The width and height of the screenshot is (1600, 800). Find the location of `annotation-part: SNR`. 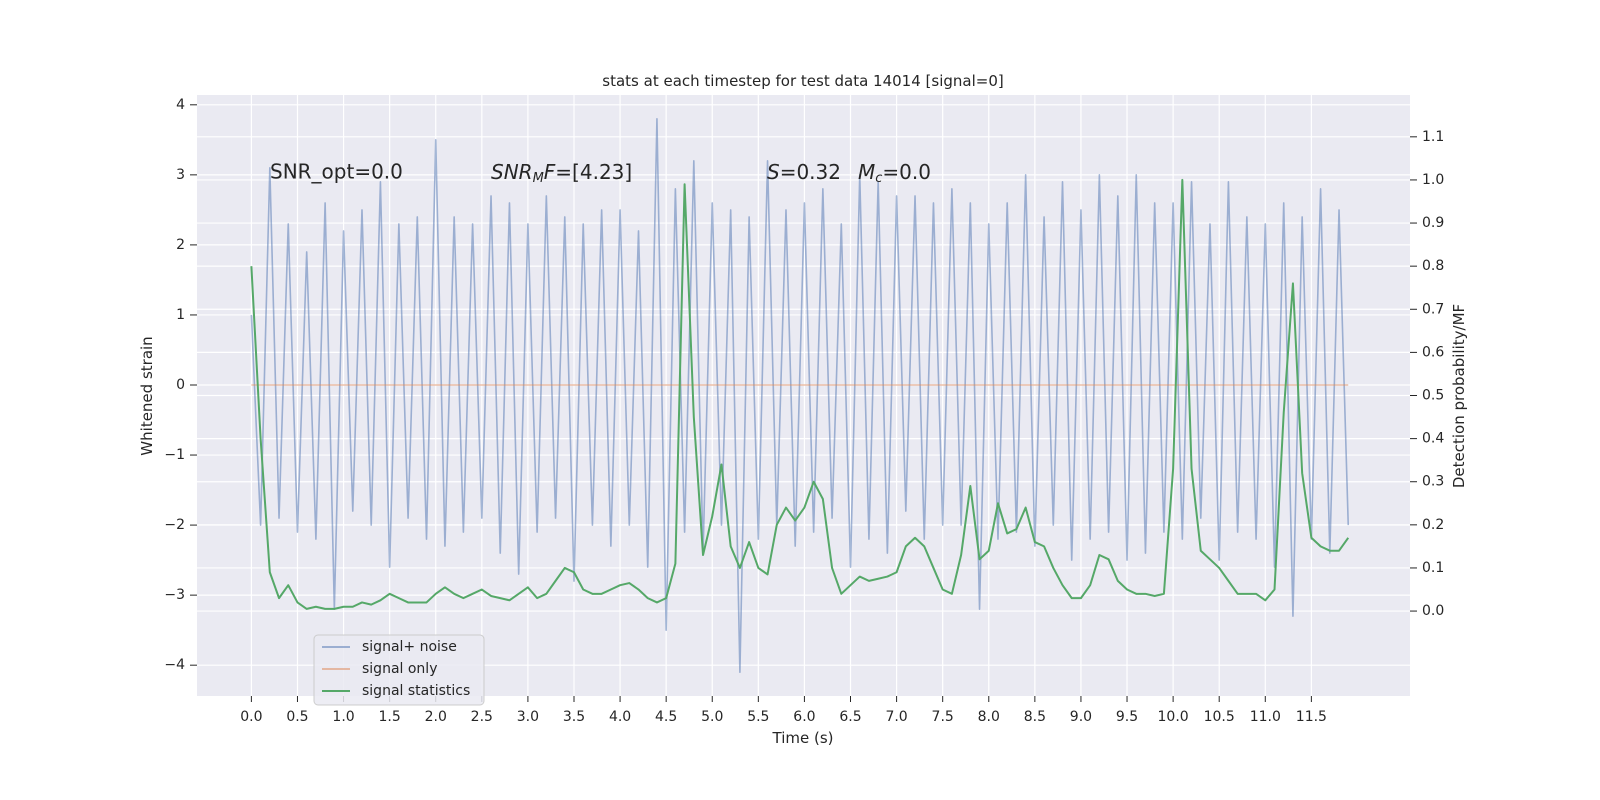

annotation-part: SNR is located at coordinates (512, 172).